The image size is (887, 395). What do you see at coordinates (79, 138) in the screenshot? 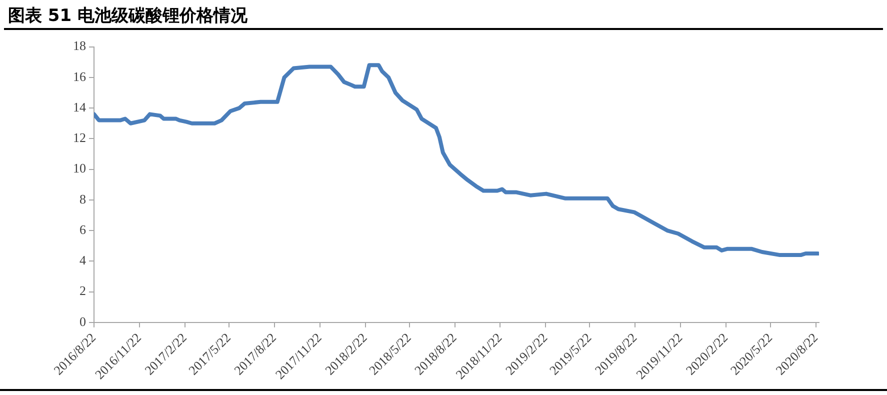
I see `y-tick-label: 12` at bounding box center [79, 138].